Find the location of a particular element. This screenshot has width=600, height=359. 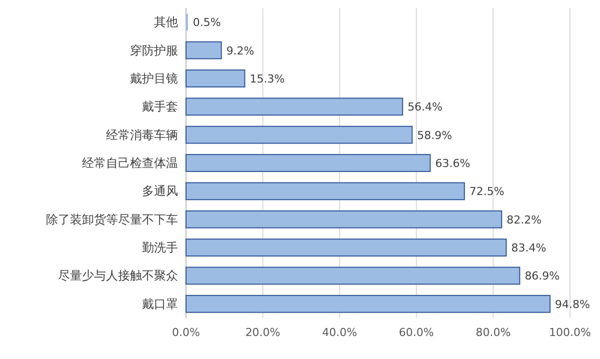

data-label: 94.8% is located at coordinates (572, 304).